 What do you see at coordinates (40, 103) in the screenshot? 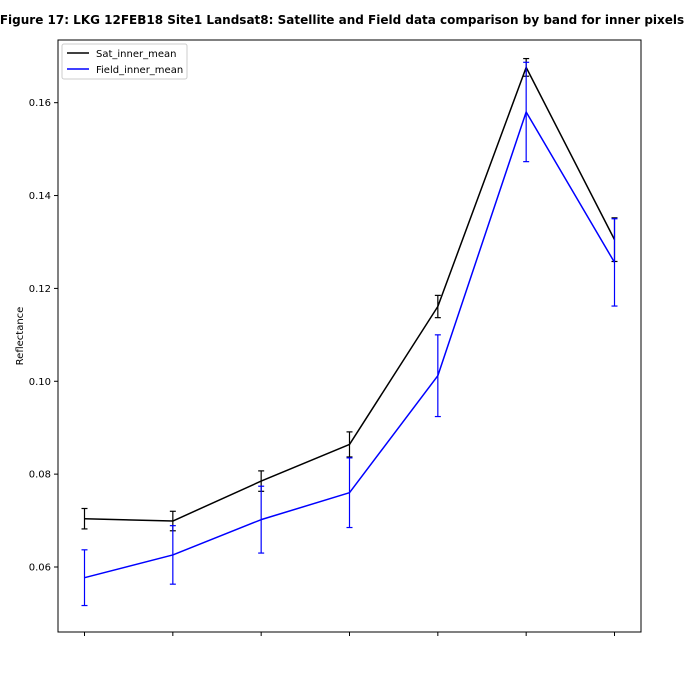
I see `y-tick-label: 0.16` at bounding box center [40, 103].